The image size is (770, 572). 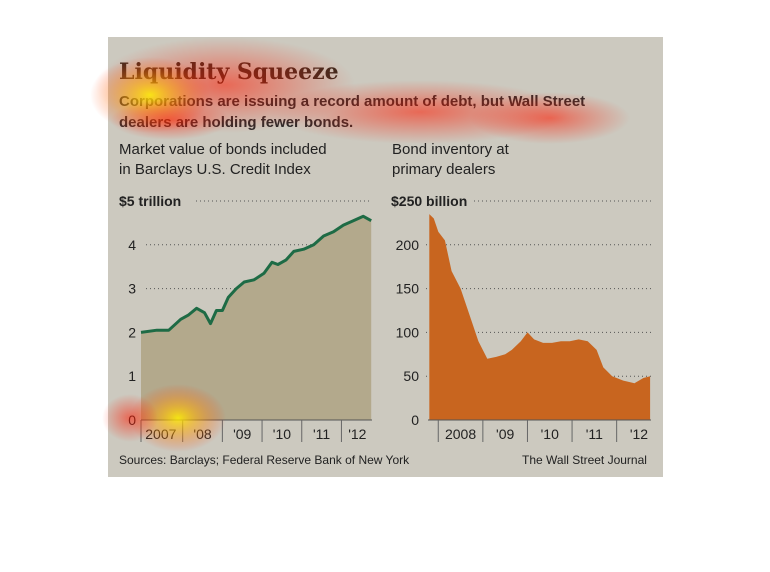 What do you see at coordinates (132, 376) in the screenshot?
I see `y-tick-label: 1` at bounding box center [132, 376].